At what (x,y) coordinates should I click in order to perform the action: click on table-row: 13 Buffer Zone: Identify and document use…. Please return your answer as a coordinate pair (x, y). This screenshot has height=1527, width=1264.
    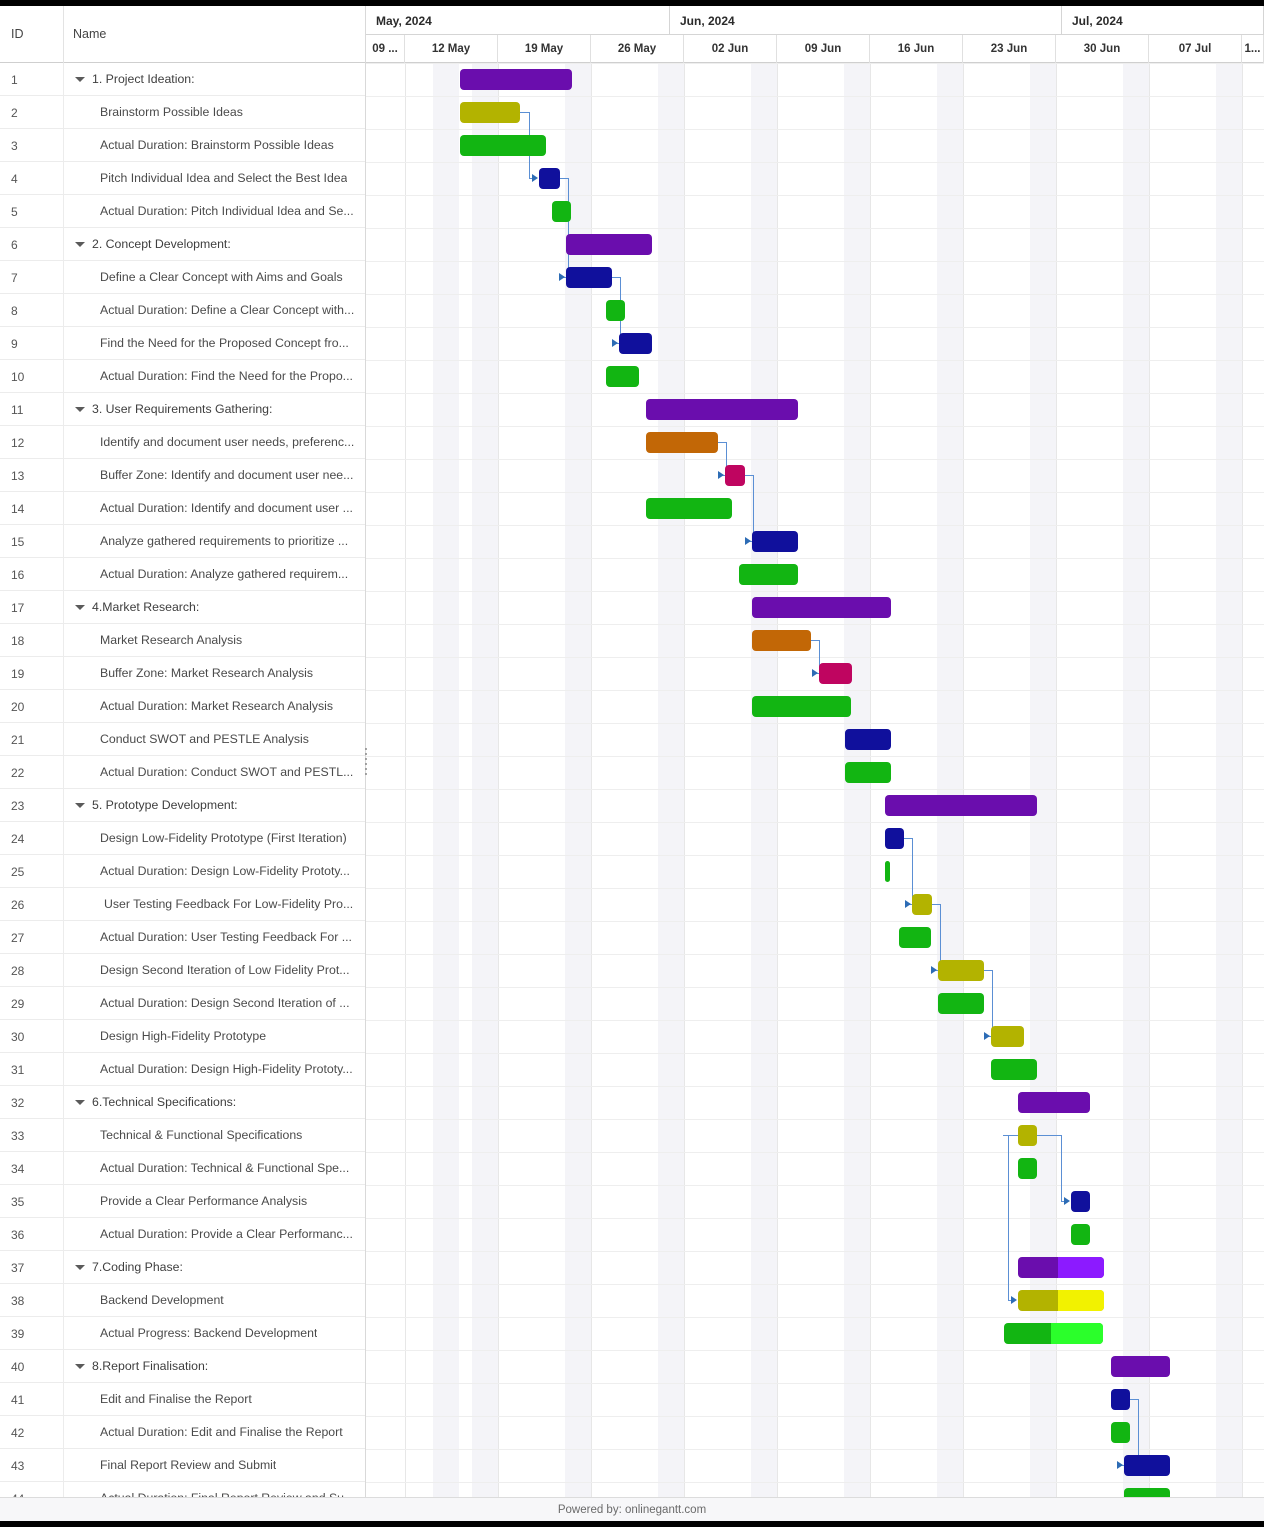
    Looking at the image, I should click on (182, 475).